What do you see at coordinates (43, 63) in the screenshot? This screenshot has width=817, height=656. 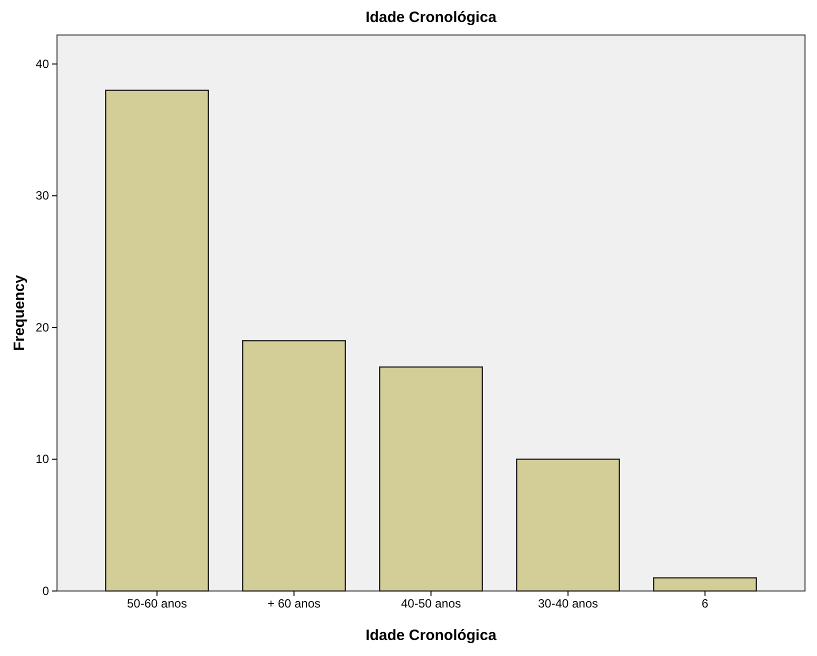 I see `y-tick-label: 40` at bounding box center [43, 63].